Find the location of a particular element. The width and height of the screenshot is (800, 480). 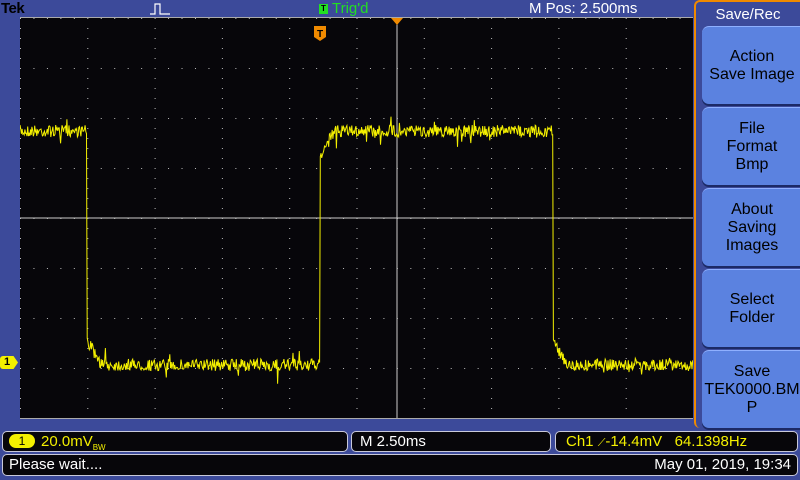

date-time: May 01, 2019, 19:34 is located at coordinates (722, 464).